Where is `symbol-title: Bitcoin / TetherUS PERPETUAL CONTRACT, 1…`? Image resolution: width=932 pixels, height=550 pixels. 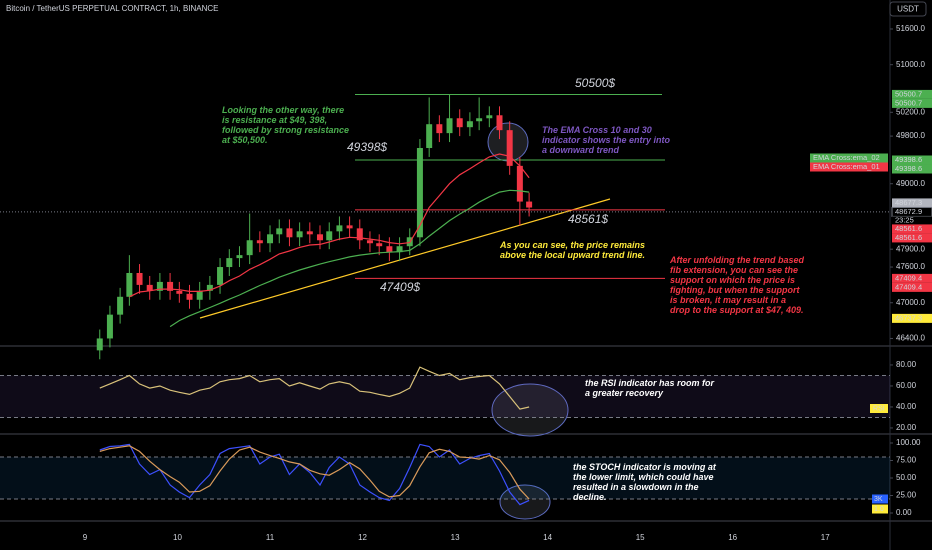 symbol-title: Bitcoin / TetherUS PERPETUAL CONTRACT, 1… is located at coordinates (112, 8).